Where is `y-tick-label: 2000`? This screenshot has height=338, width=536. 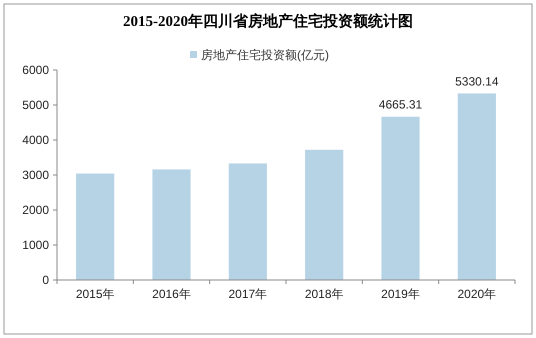 y-tick-label: 2000 is located at coordinates (36, 210).